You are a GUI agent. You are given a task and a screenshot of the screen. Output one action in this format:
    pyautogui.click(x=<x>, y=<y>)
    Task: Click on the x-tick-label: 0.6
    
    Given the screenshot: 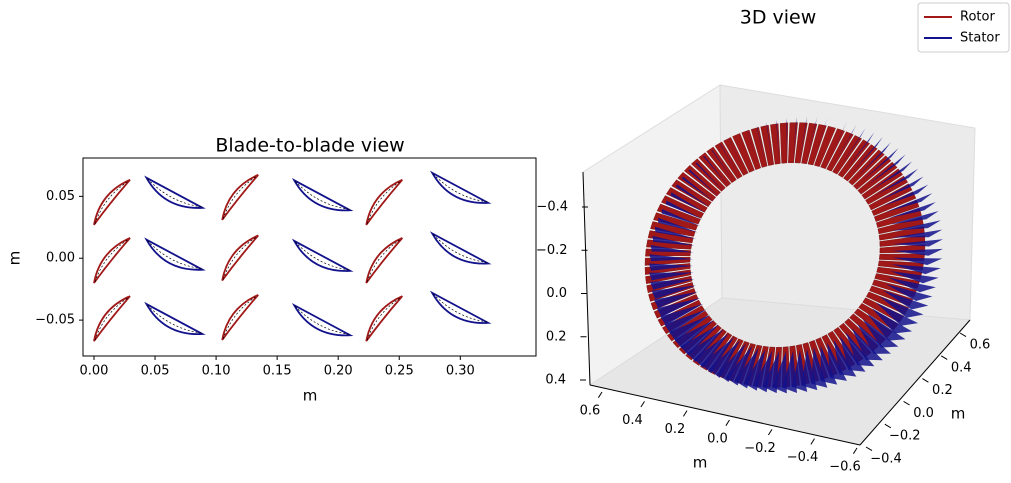 What is the action you would take?
    pyautogui.click(x=590, y=411)
    